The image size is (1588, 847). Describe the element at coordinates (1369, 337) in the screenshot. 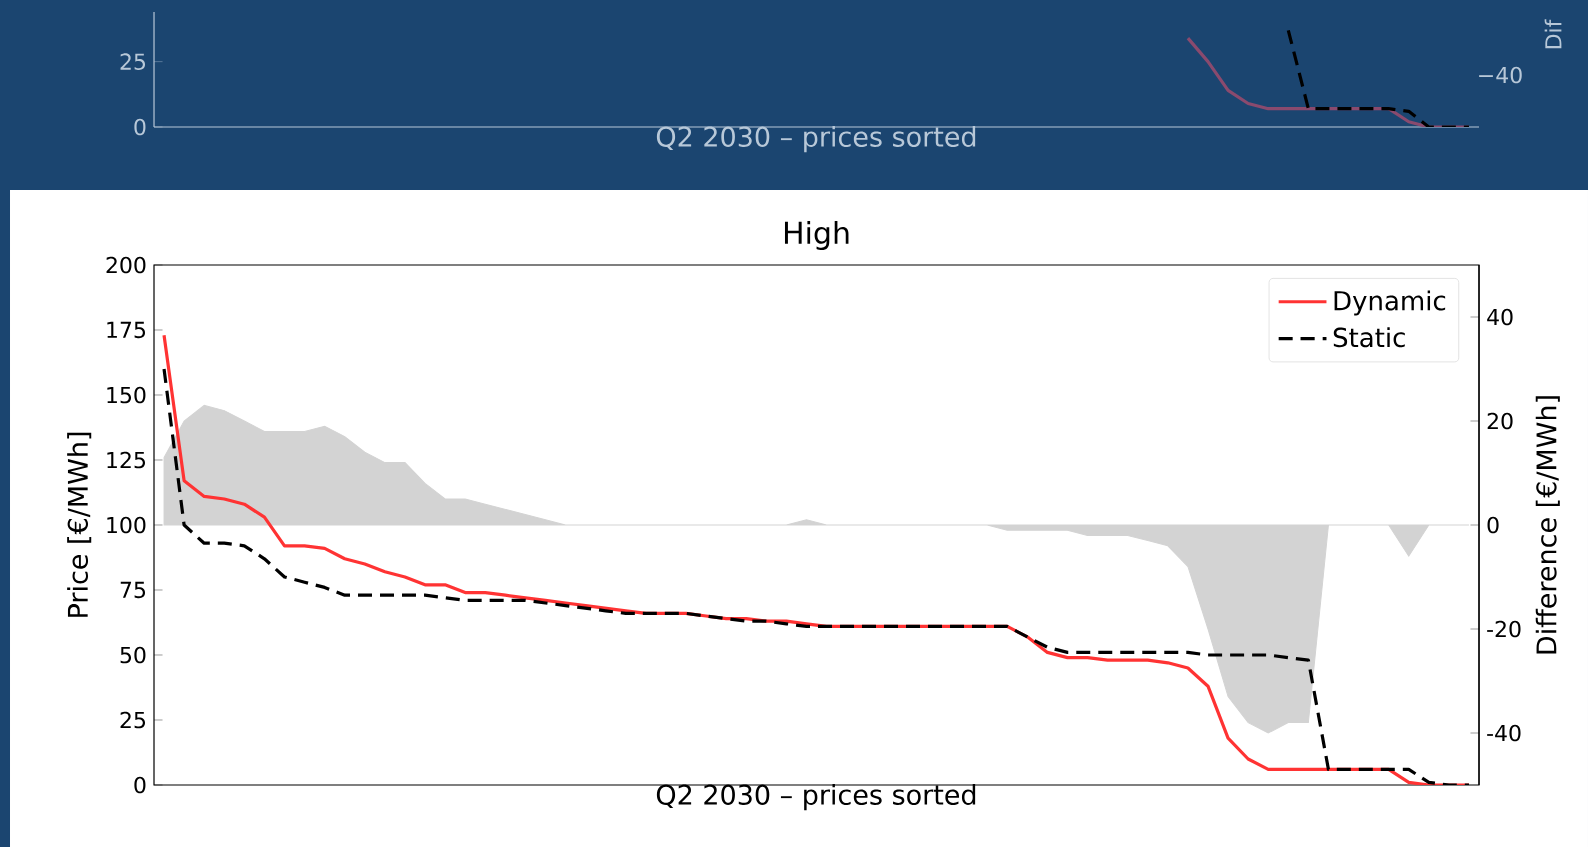

I see `legend-label: Static` at that location.